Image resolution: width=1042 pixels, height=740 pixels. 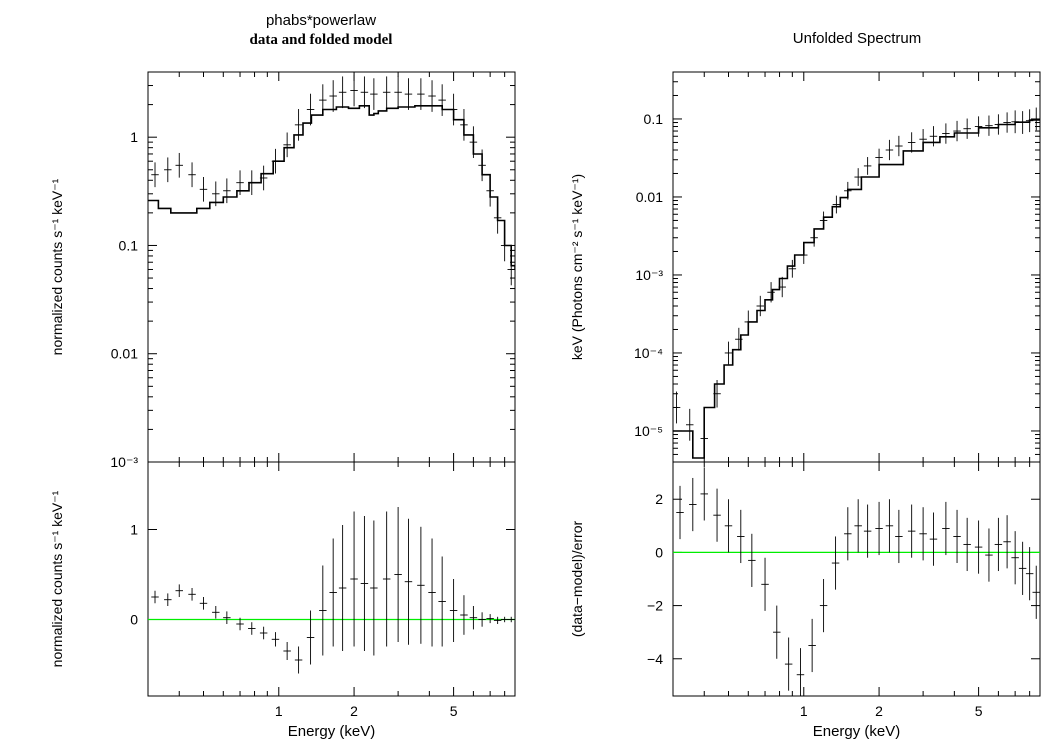 What do you see at coordinates (655, 659) in the screenshot?
I see `y-tick-label: −4` at bounding box center [655, 659].